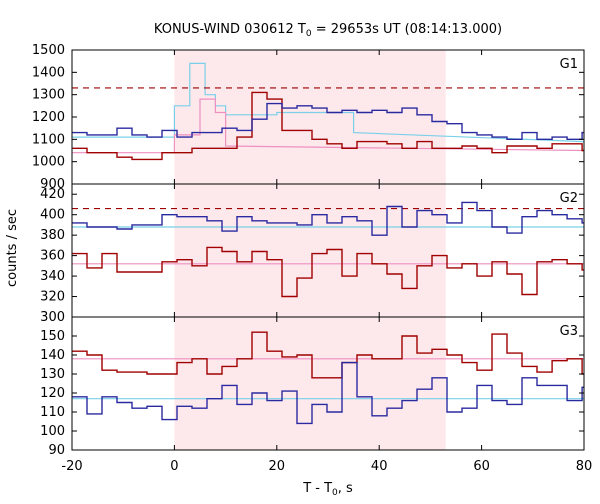 The image size is (600, 504). I want to click on g3-ytick-label: 100, so click(52, 431).